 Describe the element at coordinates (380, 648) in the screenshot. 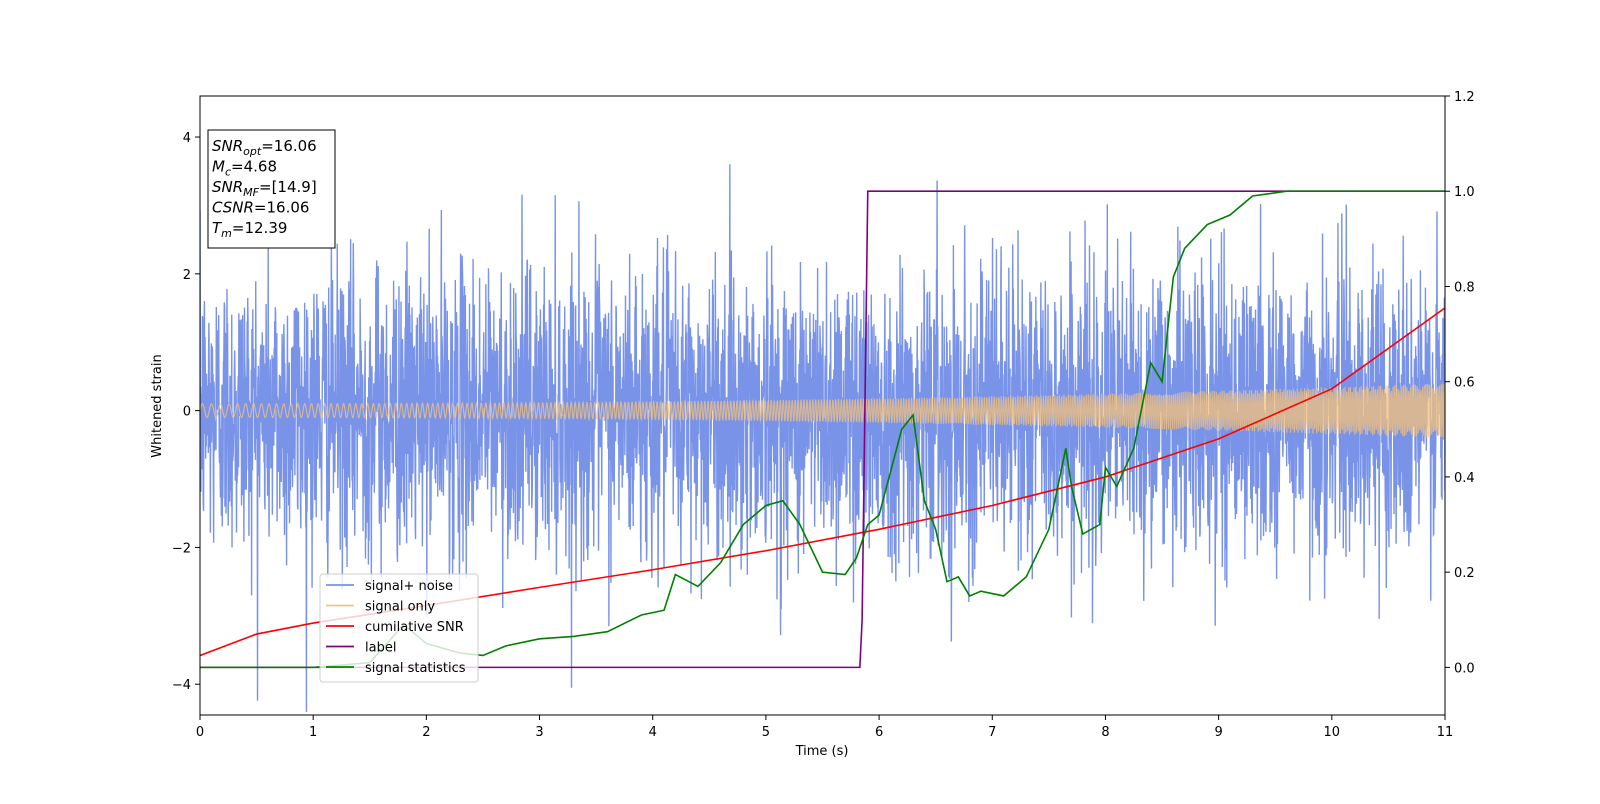

I see `legend-label-label: label` at that location.